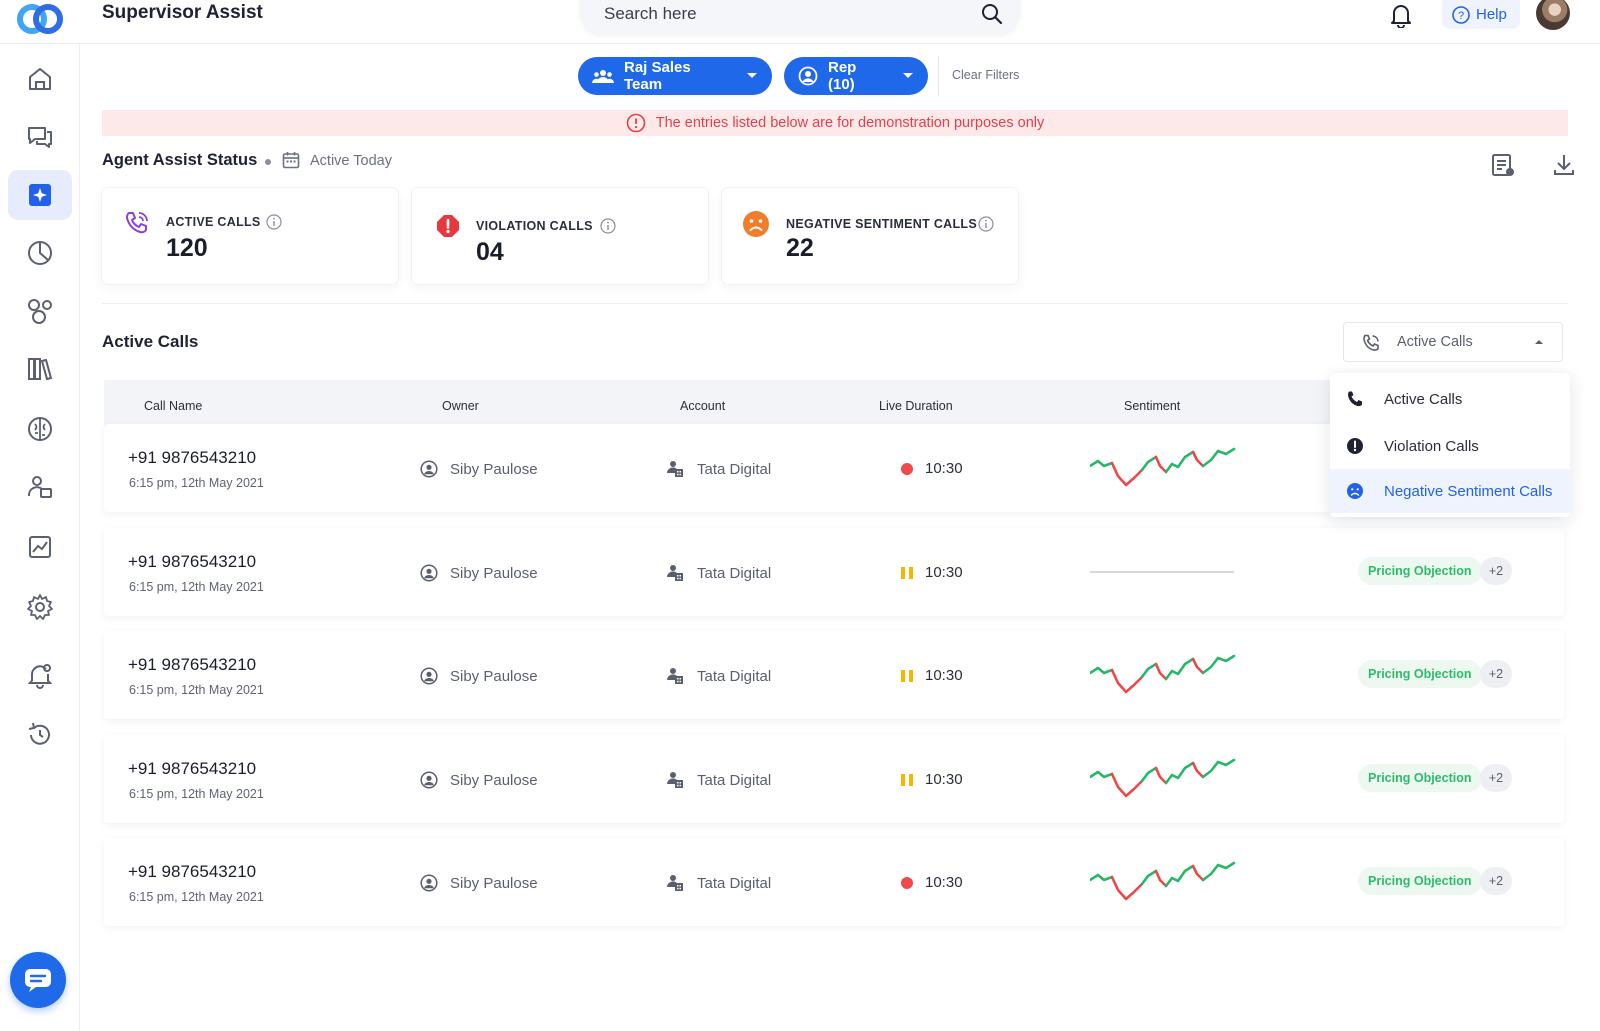 This screenshot has height=1031, width=1600. I want to click on rep-filter-dropdown: Rep (10), so click(856, 76).